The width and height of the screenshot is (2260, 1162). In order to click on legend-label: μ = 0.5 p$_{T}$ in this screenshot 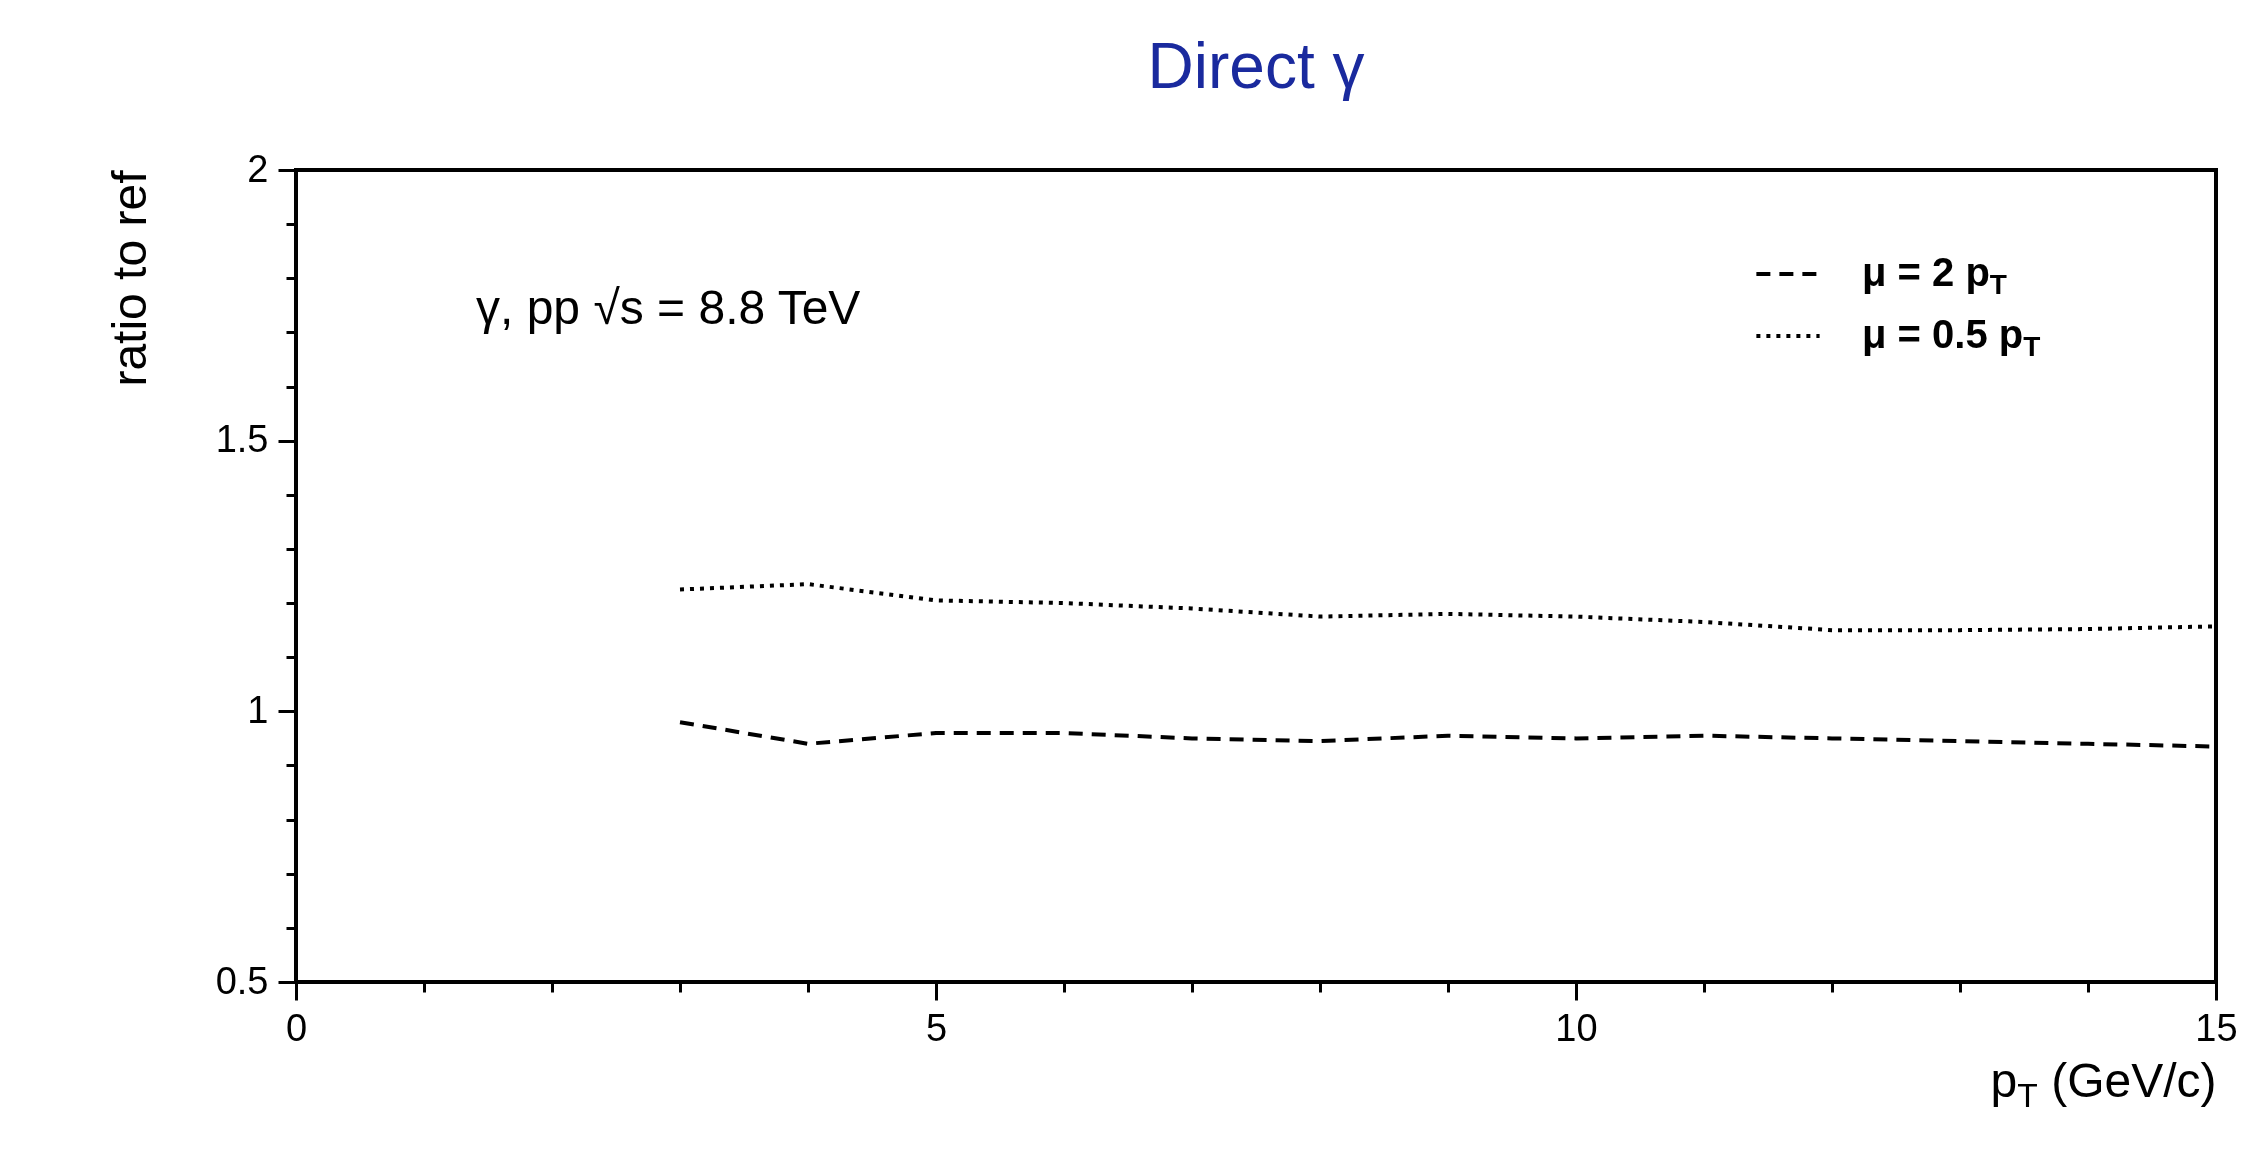, I will do `click(1951, 337)`.